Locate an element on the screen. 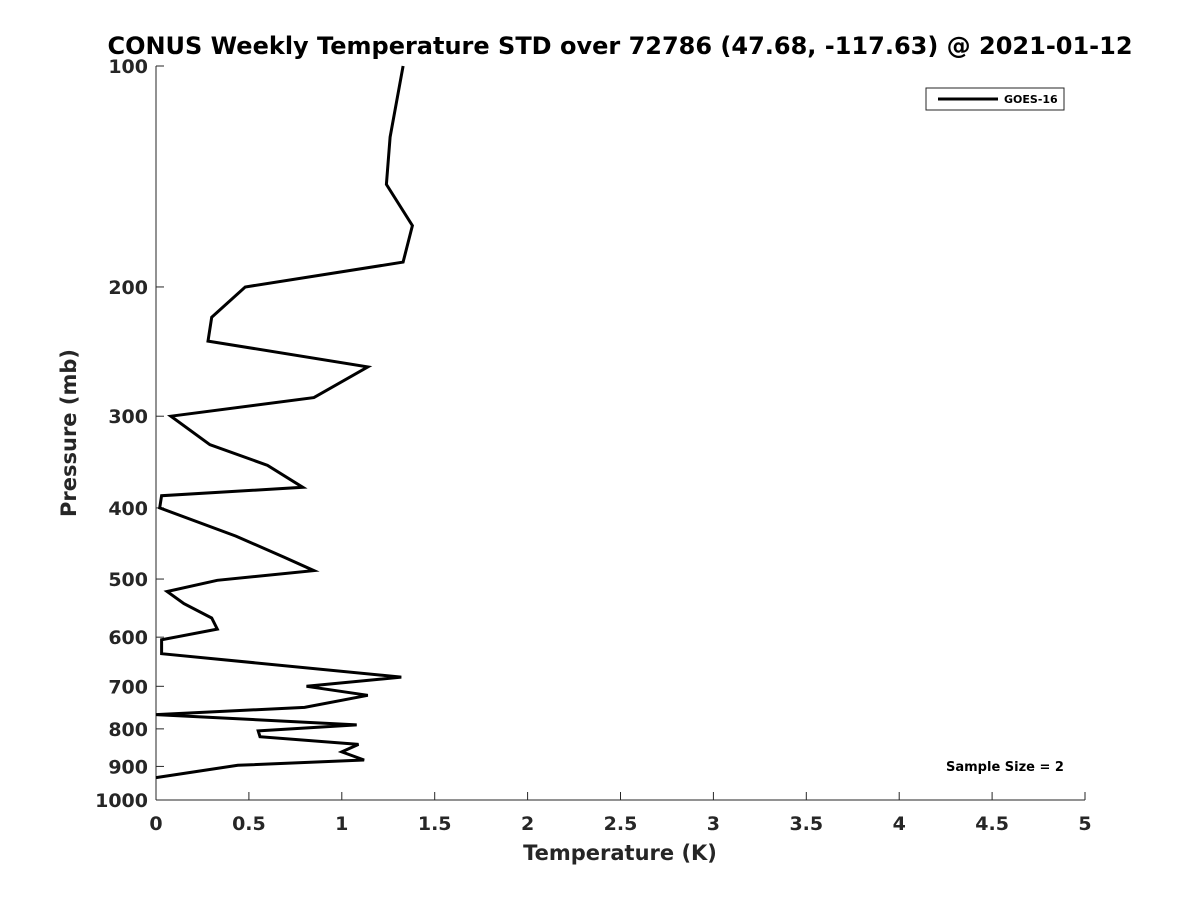 The height and width of the screenshot is (900, 1200). y-tick-label: 300 is located at coordinates (128, 417).